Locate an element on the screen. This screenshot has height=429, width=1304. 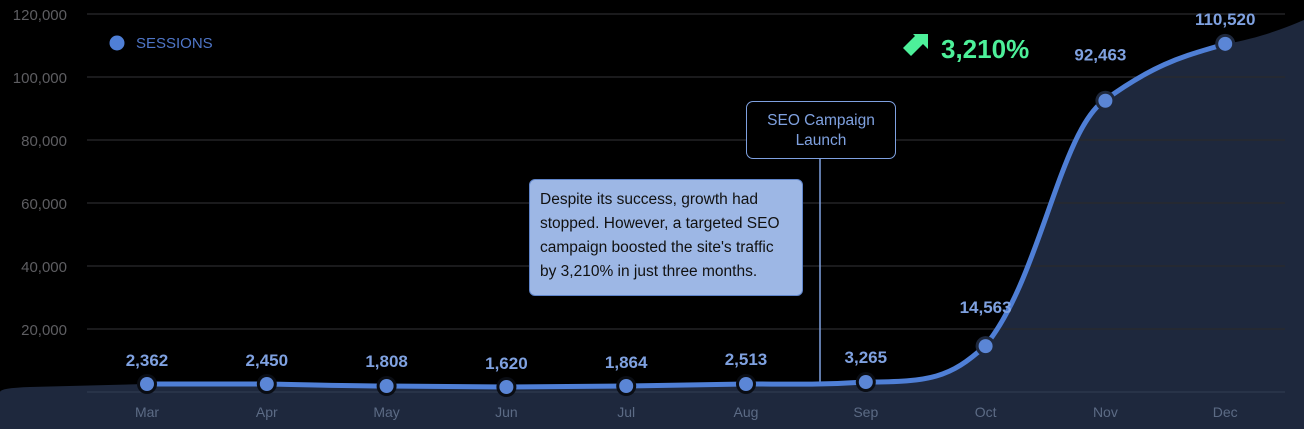
data-label: 92,463 is located at coordinates (1100, 55).